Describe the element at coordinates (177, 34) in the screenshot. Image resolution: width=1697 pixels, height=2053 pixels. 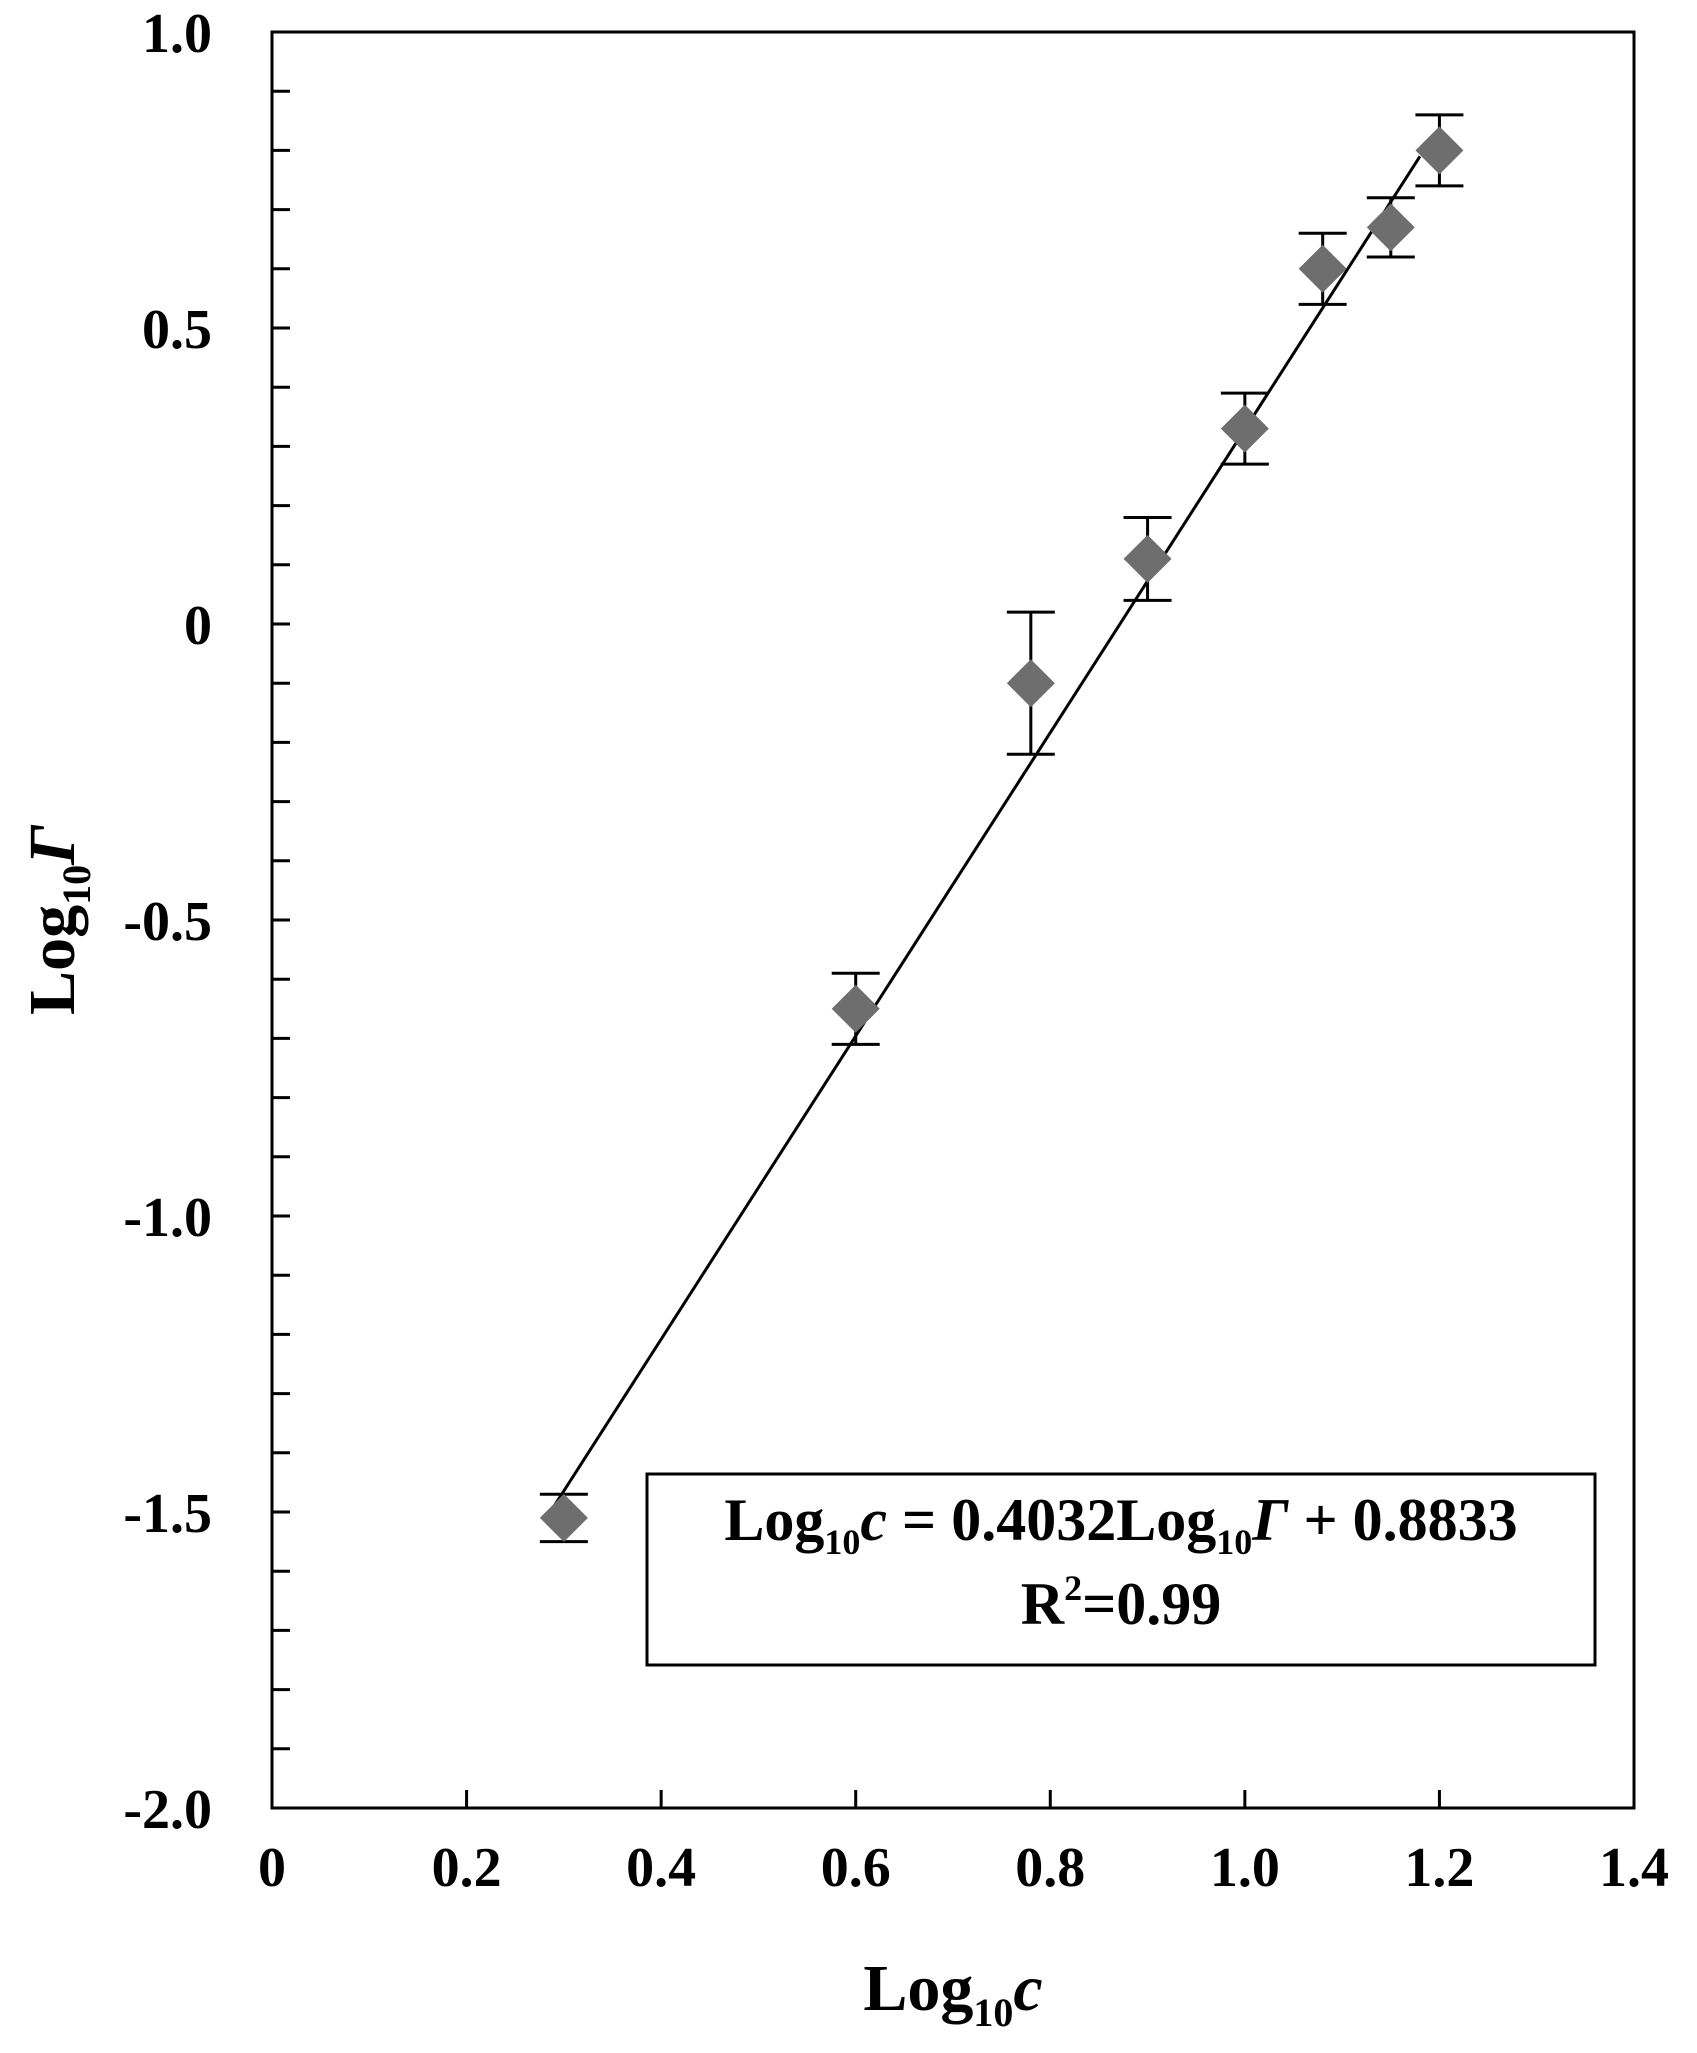
I see `y-tick-label: 1.0` at that location.